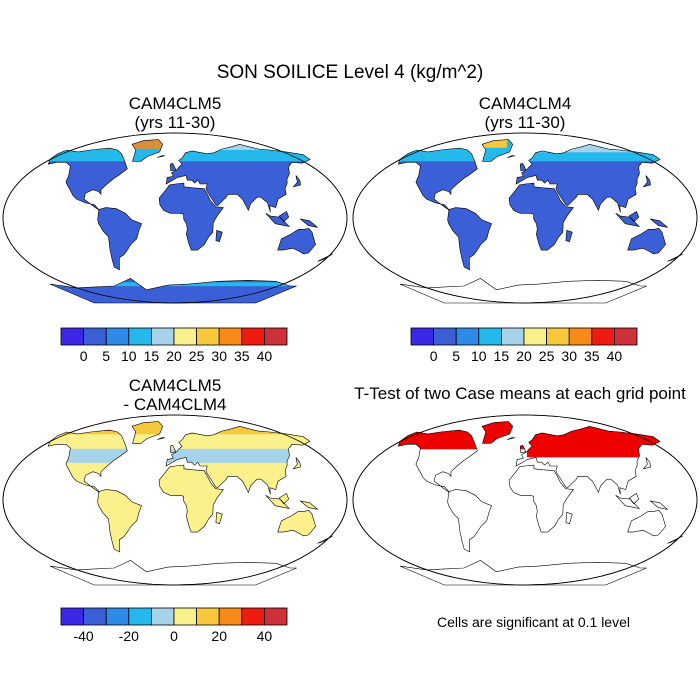 This screenshot has height=700, width=700. I want to click on panel3-title: CAM4CLM5 - CAM4CLM4, so click(175, 395).